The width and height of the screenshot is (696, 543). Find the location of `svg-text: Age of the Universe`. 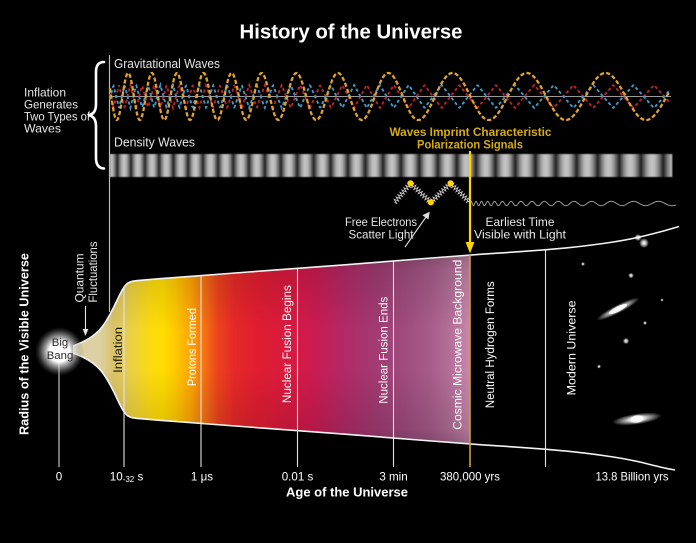

svg-text: Age of the Universe is located at coordinates (347, 492).